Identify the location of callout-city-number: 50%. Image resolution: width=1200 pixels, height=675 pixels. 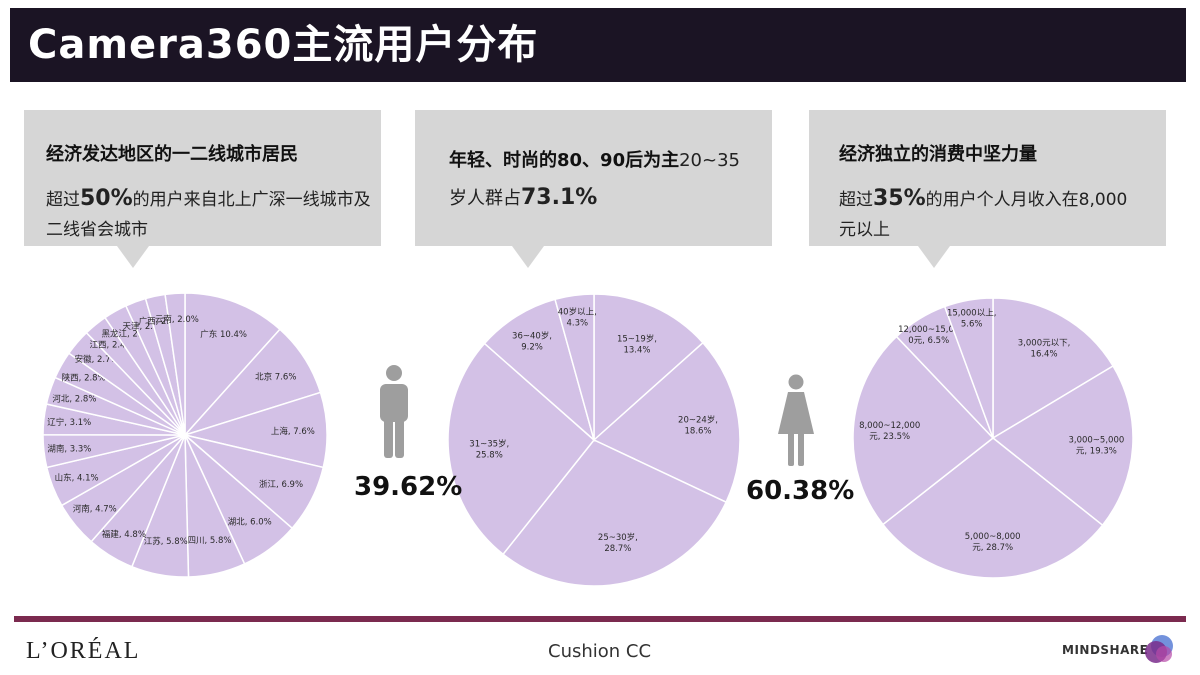
(106, 198).